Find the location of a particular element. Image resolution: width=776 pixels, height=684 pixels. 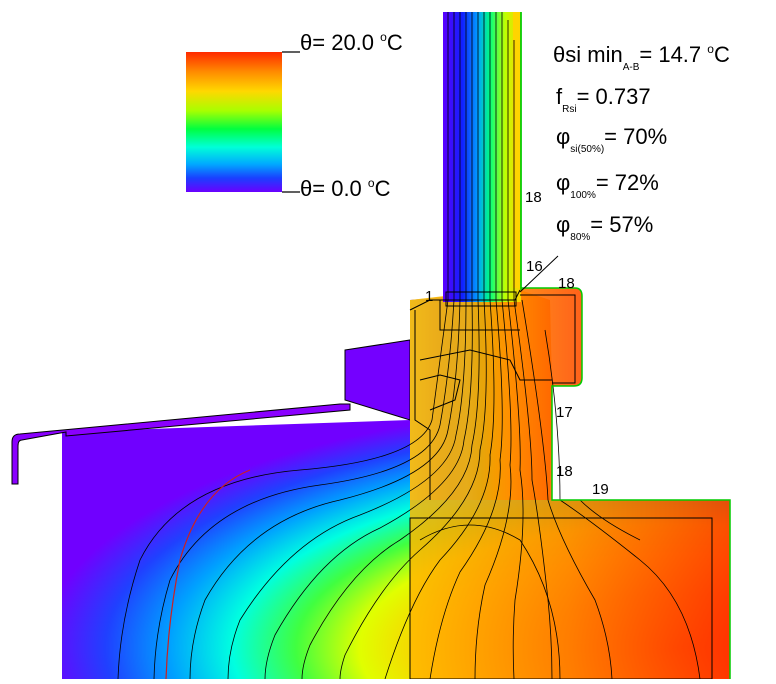

isotherm-label-18-lower: 18 is located at coordinates (564, 471).